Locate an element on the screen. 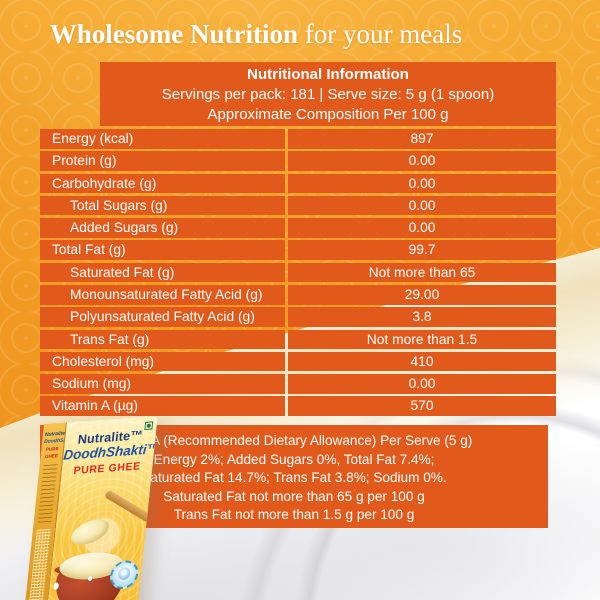 The width and height of the screenshot is (600, 600). rda-line-5: Trans Fat not more than 1.5 g per 100 g is located at coordinates (294, 515).